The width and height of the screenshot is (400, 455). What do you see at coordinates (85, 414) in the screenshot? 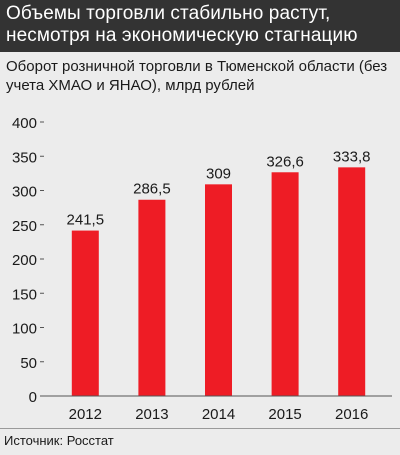
I see `x-tick-label: 2012` at bounding box center [85, 414].